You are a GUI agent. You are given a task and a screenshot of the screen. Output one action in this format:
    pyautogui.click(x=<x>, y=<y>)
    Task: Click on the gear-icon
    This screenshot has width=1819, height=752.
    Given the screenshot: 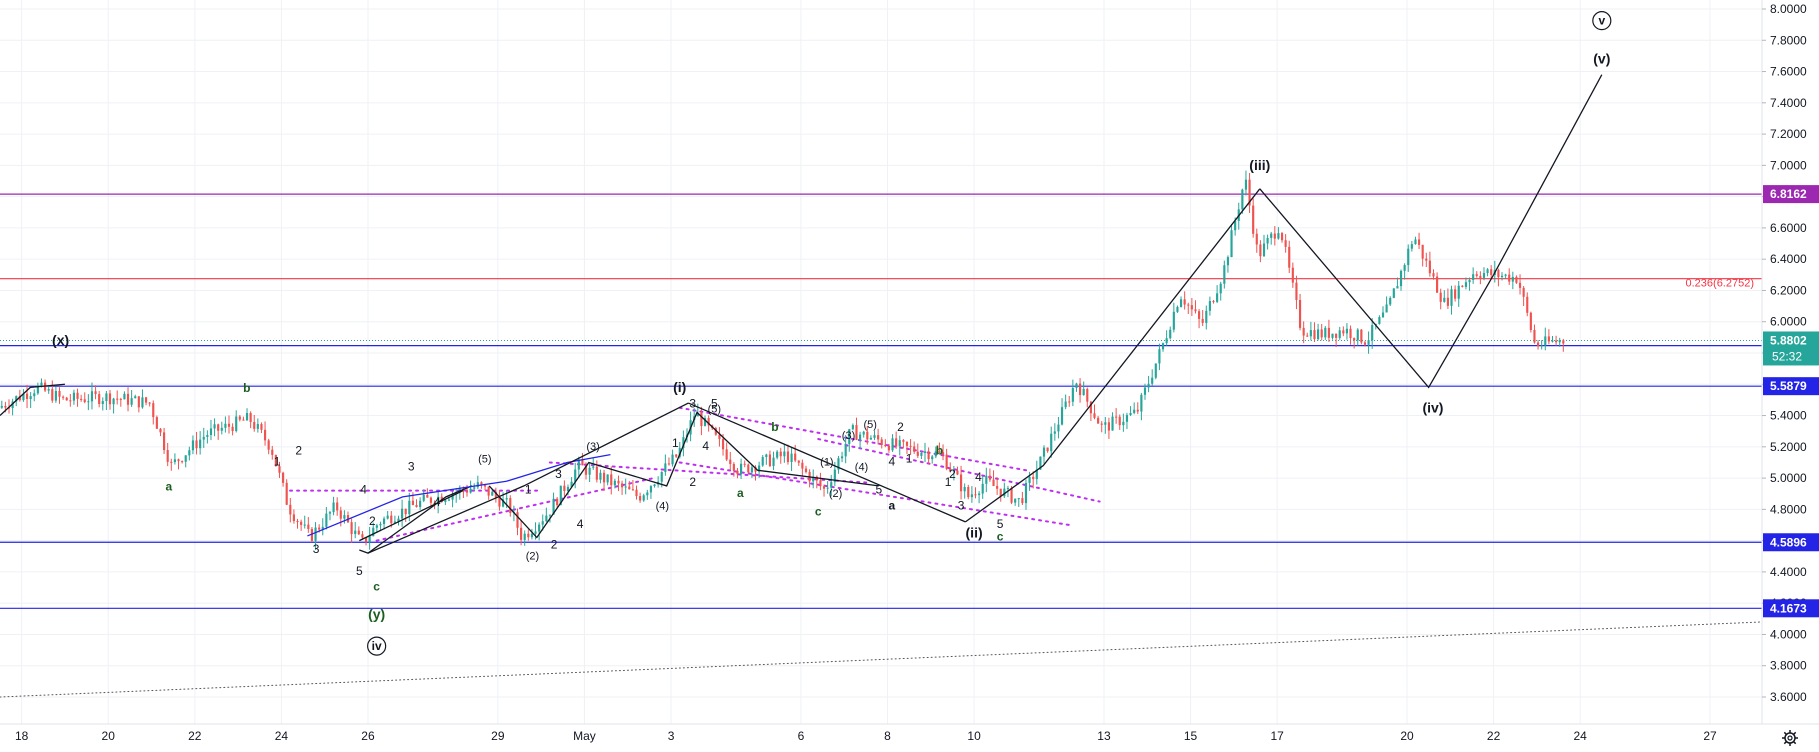 What is the action you would take?
    pyautogui.click(x=1790, y=738)
    